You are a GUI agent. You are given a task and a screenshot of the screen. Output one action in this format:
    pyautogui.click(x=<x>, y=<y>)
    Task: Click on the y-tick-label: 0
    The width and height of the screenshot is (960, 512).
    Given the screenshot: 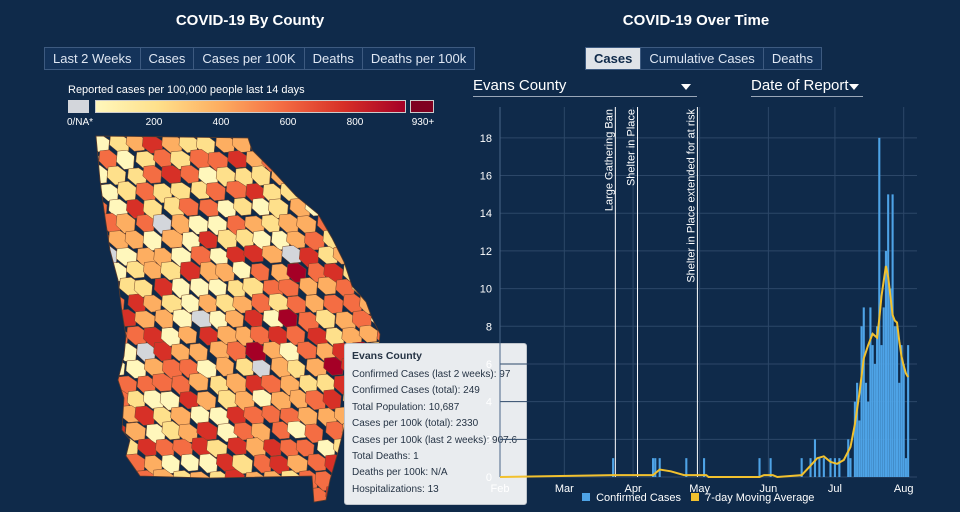 What is the action you would take?
    pyautogui.click(x=489, y=478)
    